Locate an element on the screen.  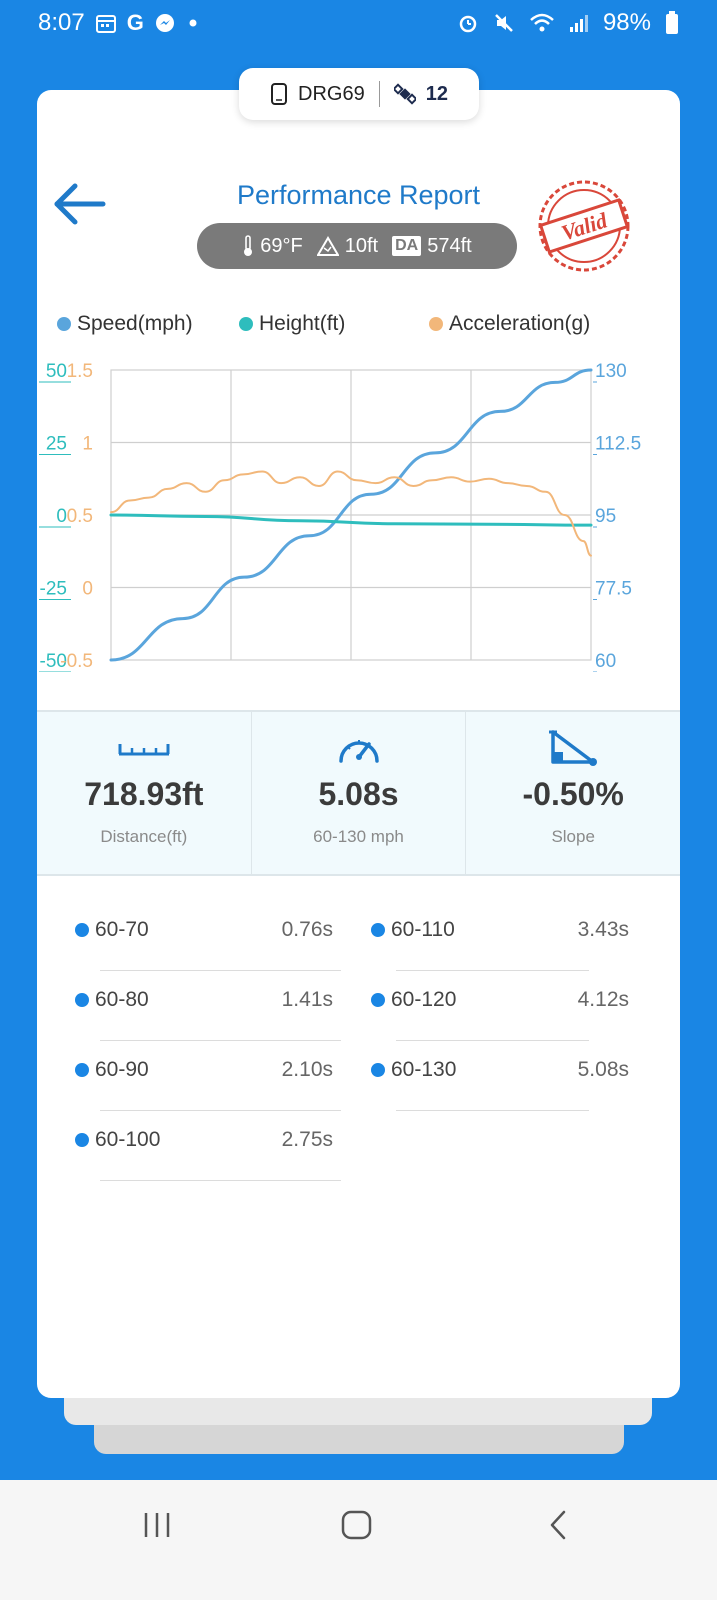
legend-height: Height(ft) is located at coordinates (334, 324).